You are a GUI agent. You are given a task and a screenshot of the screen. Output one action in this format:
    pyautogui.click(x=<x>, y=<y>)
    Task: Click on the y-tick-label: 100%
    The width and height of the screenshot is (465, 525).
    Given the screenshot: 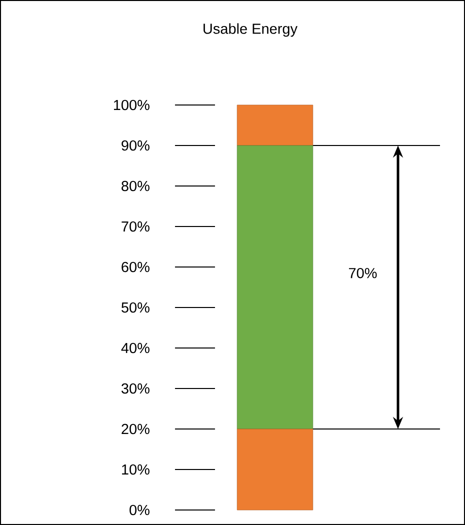 What is the action you would take?
    pyautogui.click(x=132, y=105)
    